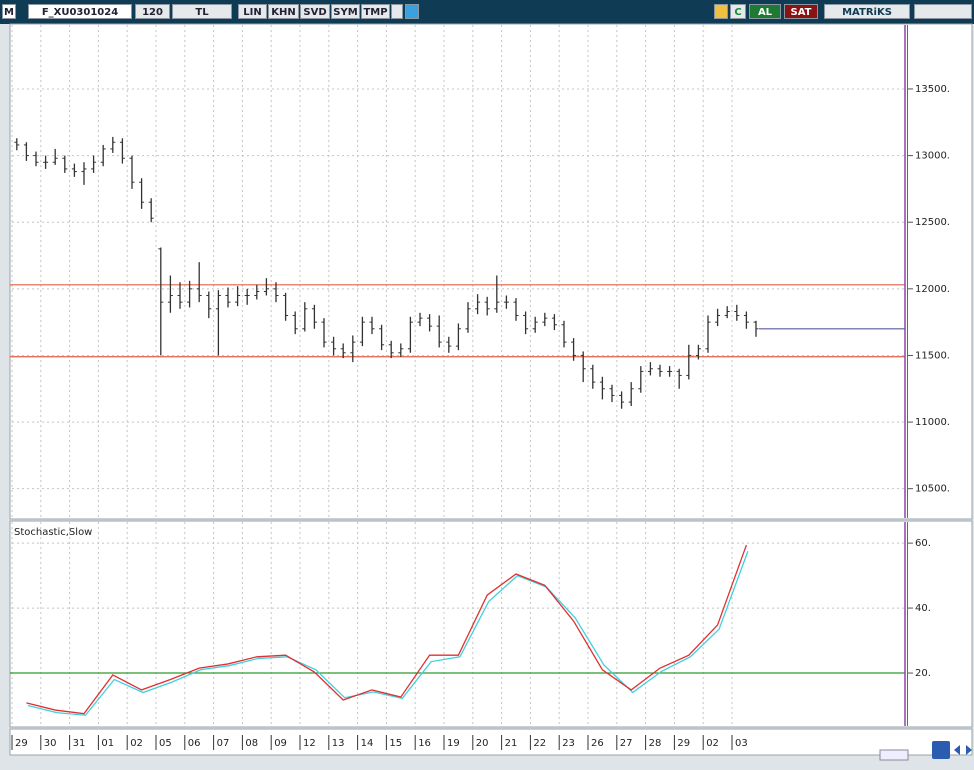 The image size is (974, 770). What do you see at coordinates (315, 11) in the screenshot?
I see `tool-button: SVD` at bounding box center [315, 11].